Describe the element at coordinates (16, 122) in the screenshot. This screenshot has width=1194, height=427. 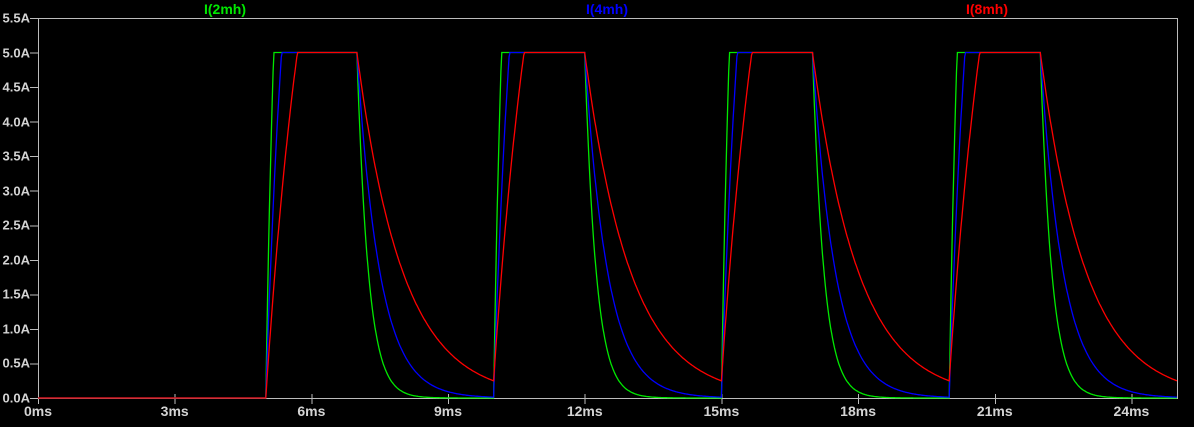
I see `y-tick-label: 4.0A` at that location.